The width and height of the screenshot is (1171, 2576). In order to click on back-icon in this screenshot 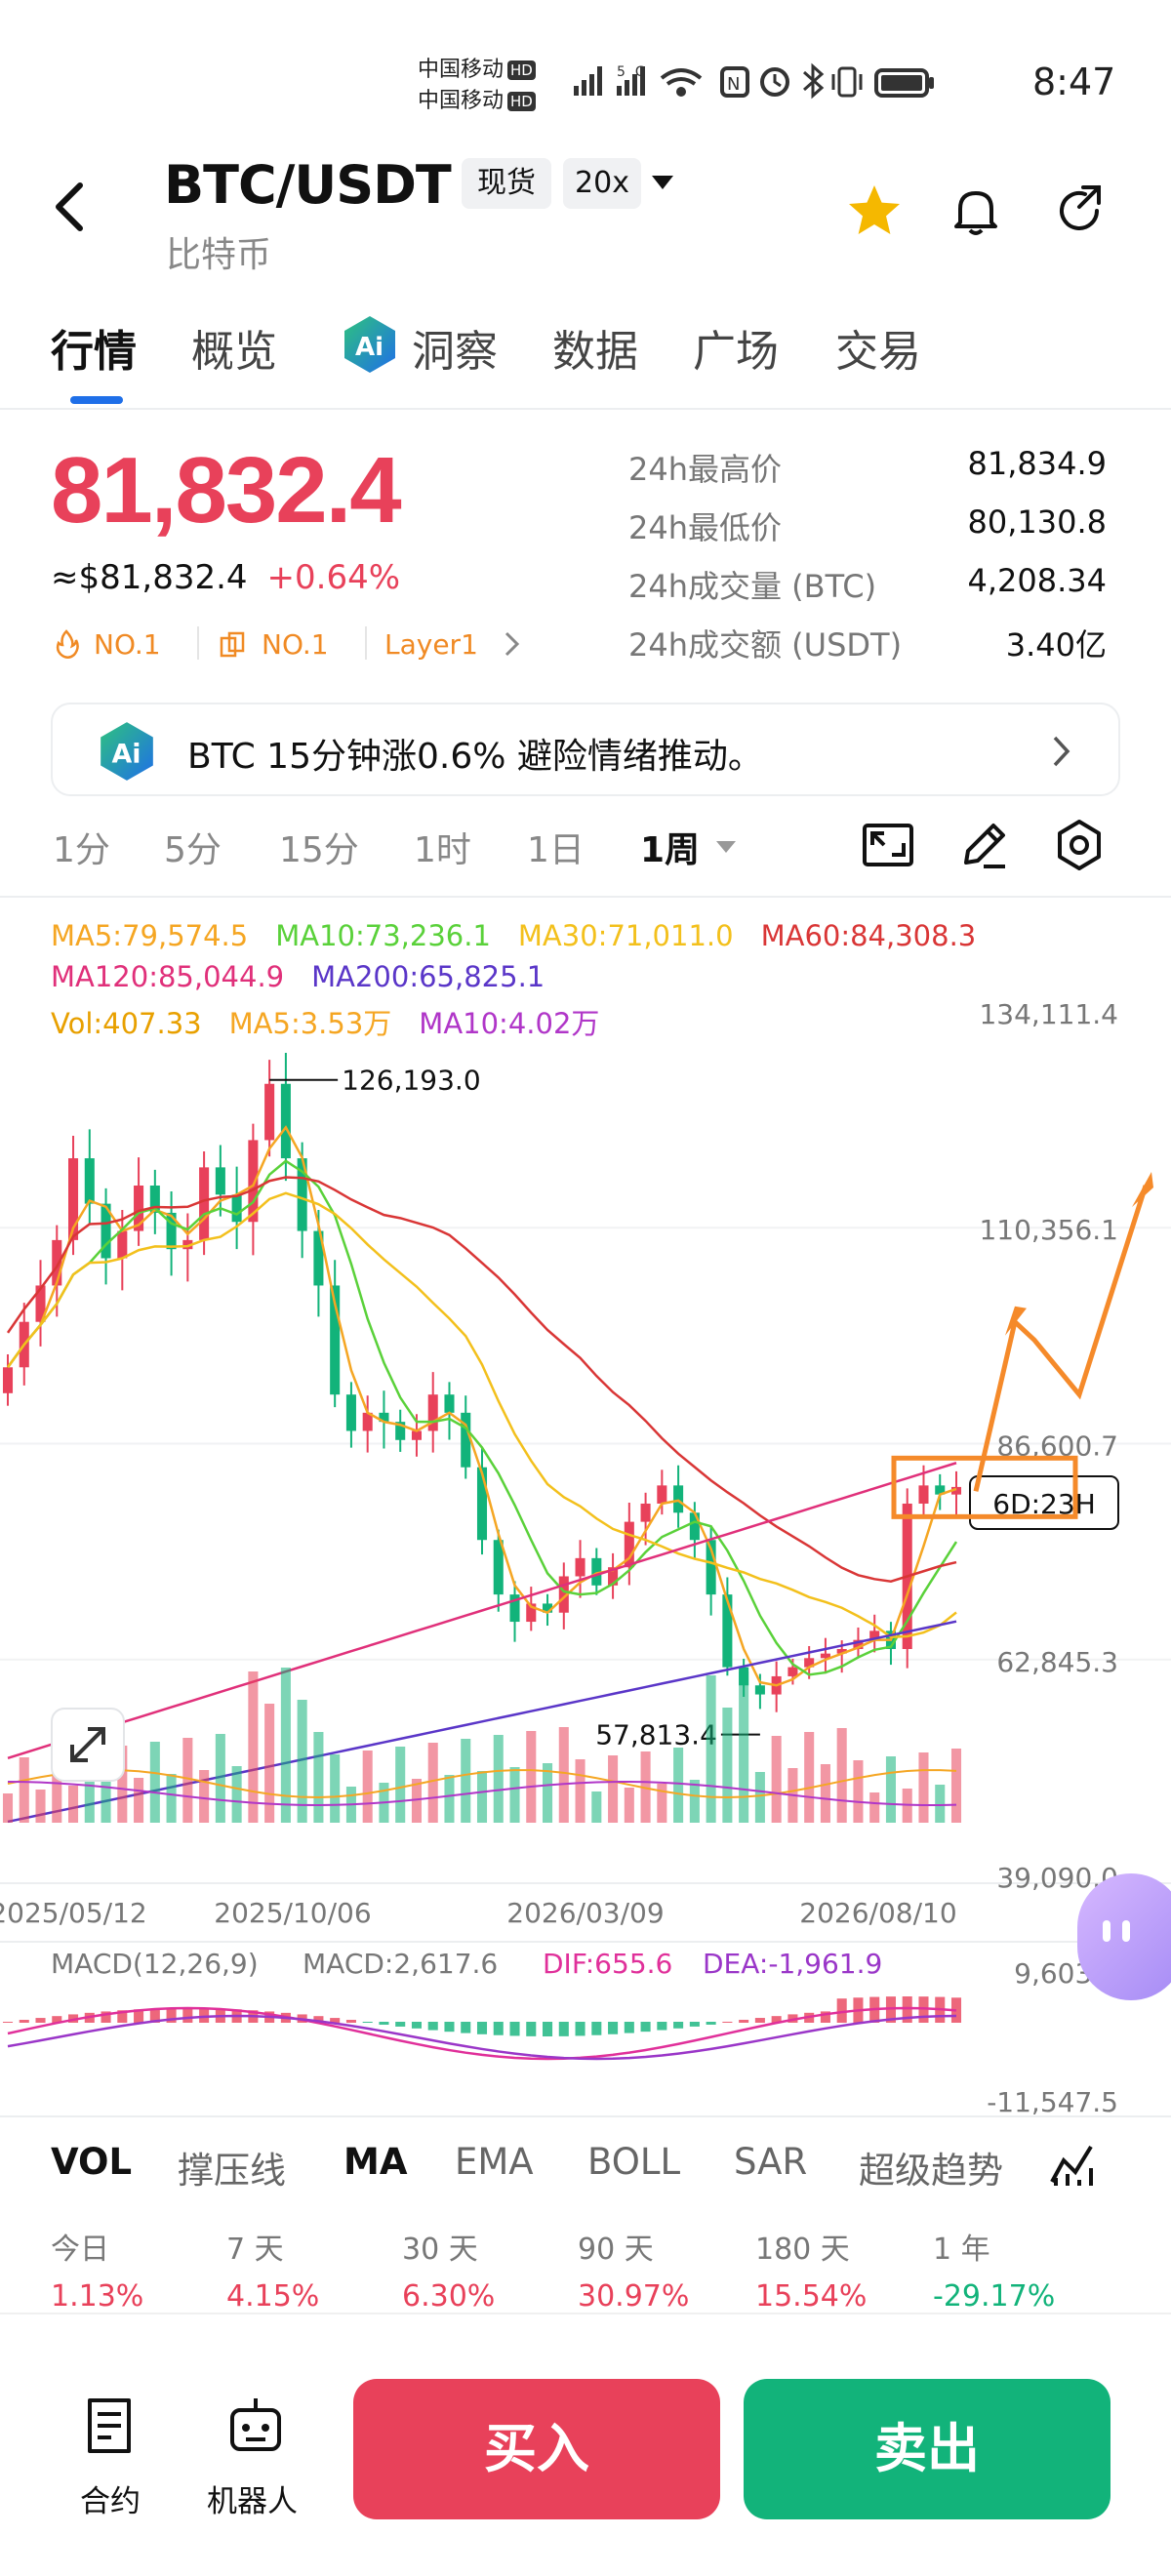, I will do `click(68, 207)`.